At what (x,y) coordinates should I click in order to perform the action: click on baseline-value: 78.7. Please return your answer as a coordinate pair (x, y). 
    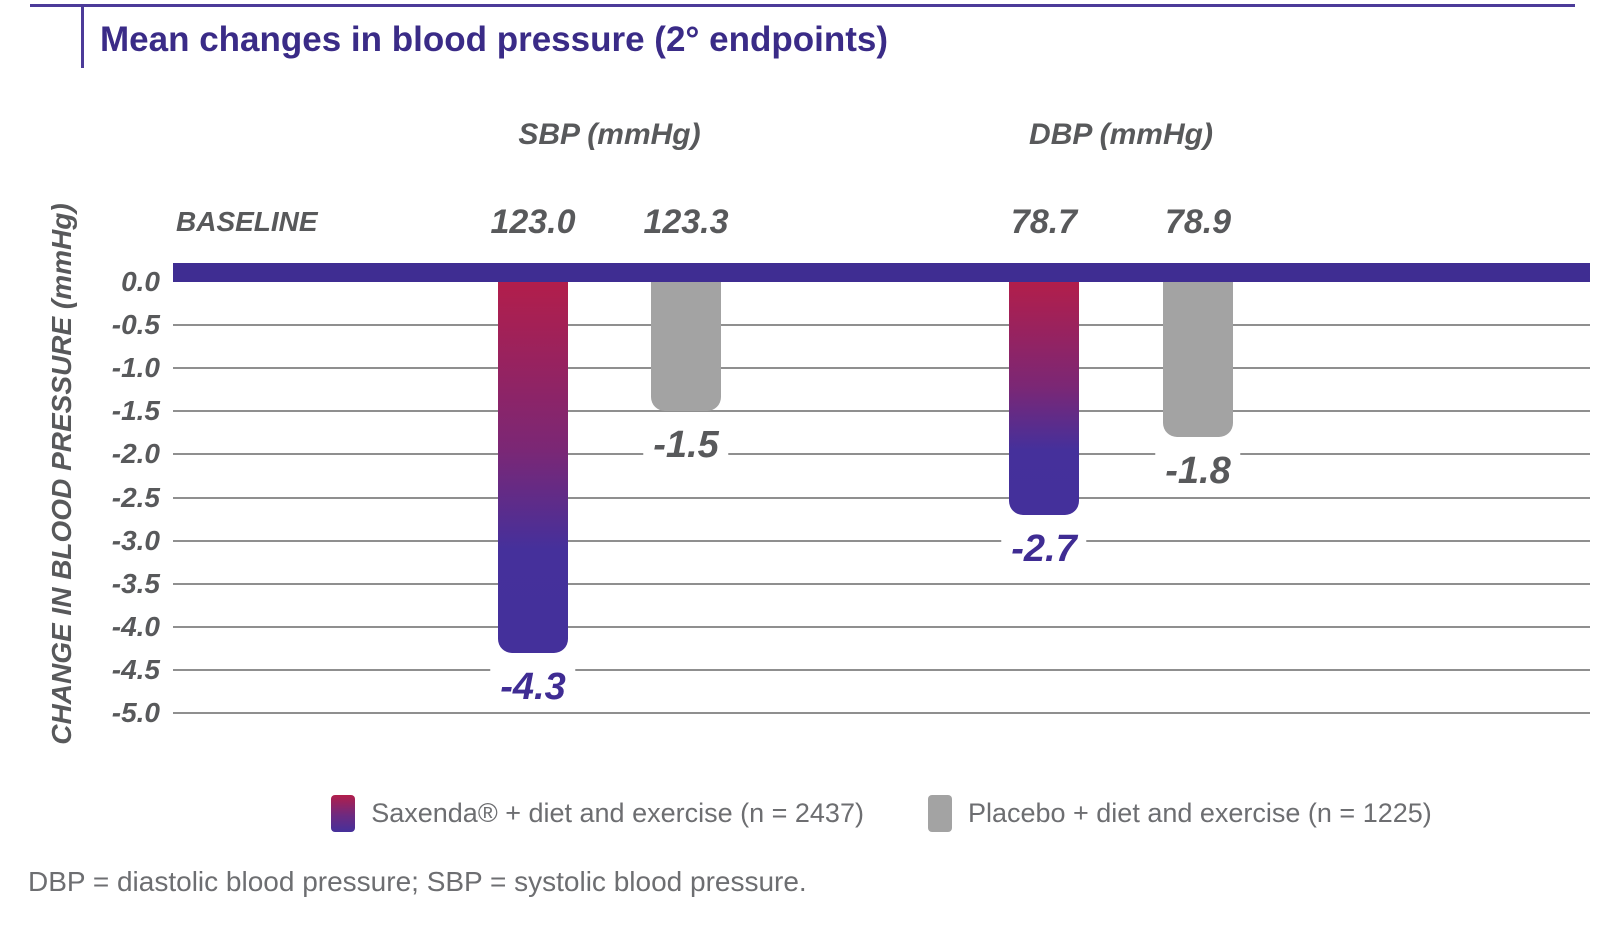
    Looking at the image, I should click on (1044, 222).